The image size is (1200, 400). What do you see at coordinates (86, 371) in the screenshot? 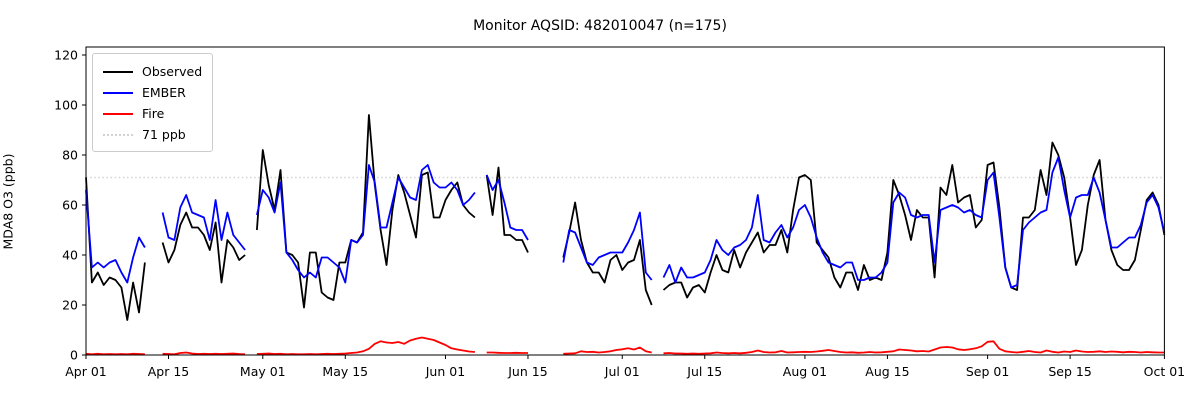
I see `x-tick-label: Apr 01` at bounding box center [86, 371].